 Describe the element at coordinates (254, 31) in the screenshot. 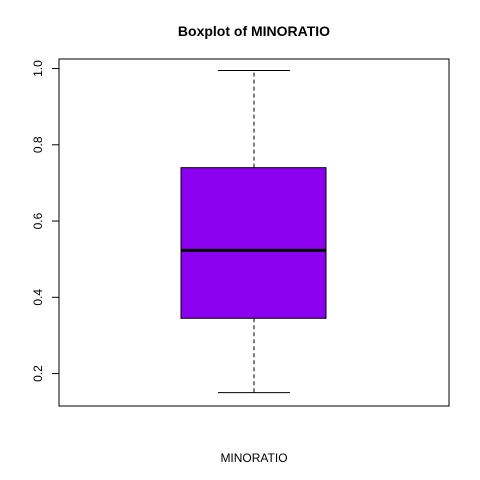

I see `chart-title: Boxplot of MINORATIO` at that location.